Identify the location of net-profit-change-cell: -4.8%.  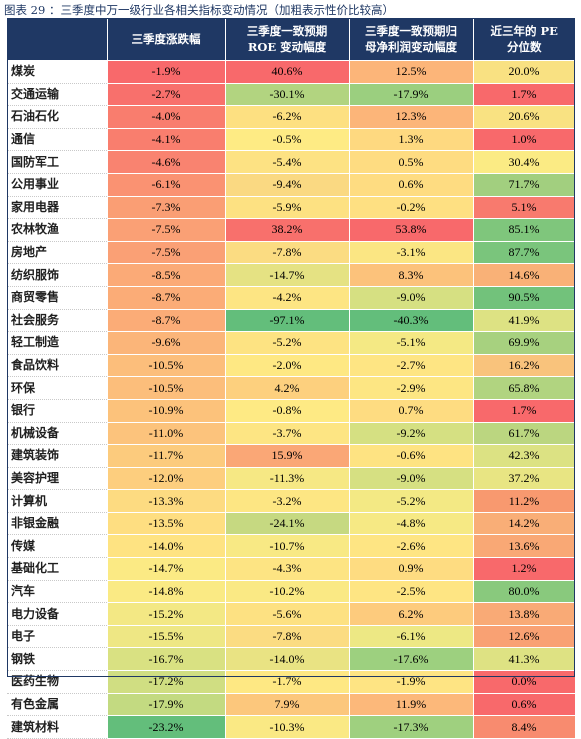
(411, 524).